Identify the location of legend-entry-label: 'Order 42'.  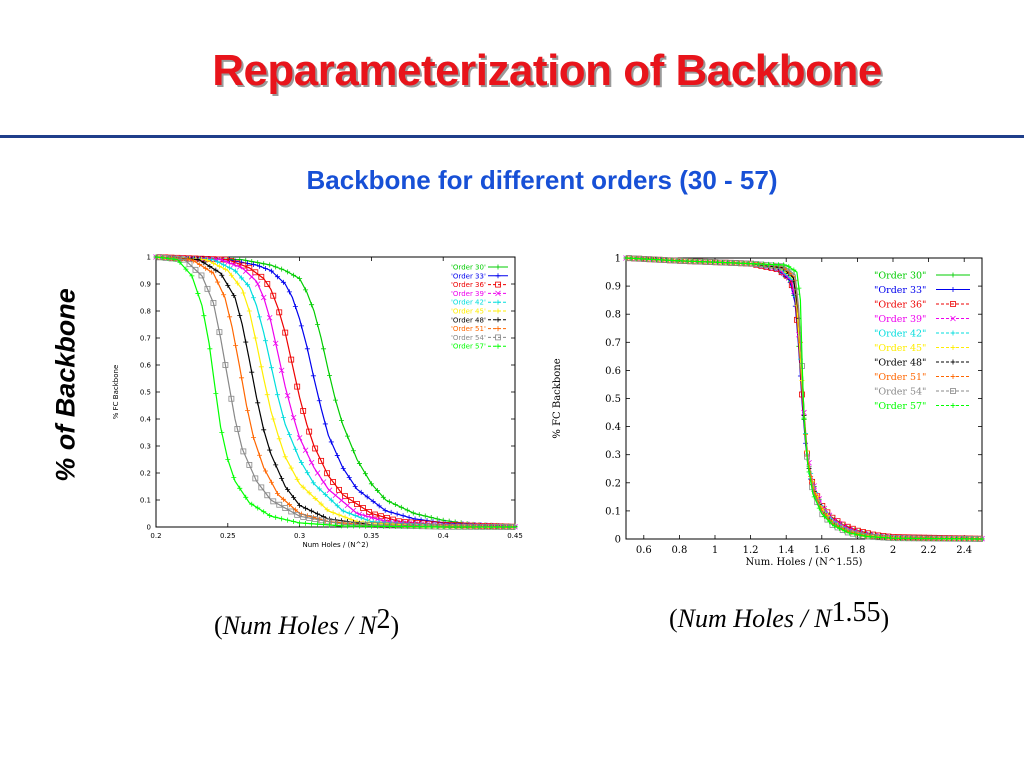
(468, 303).